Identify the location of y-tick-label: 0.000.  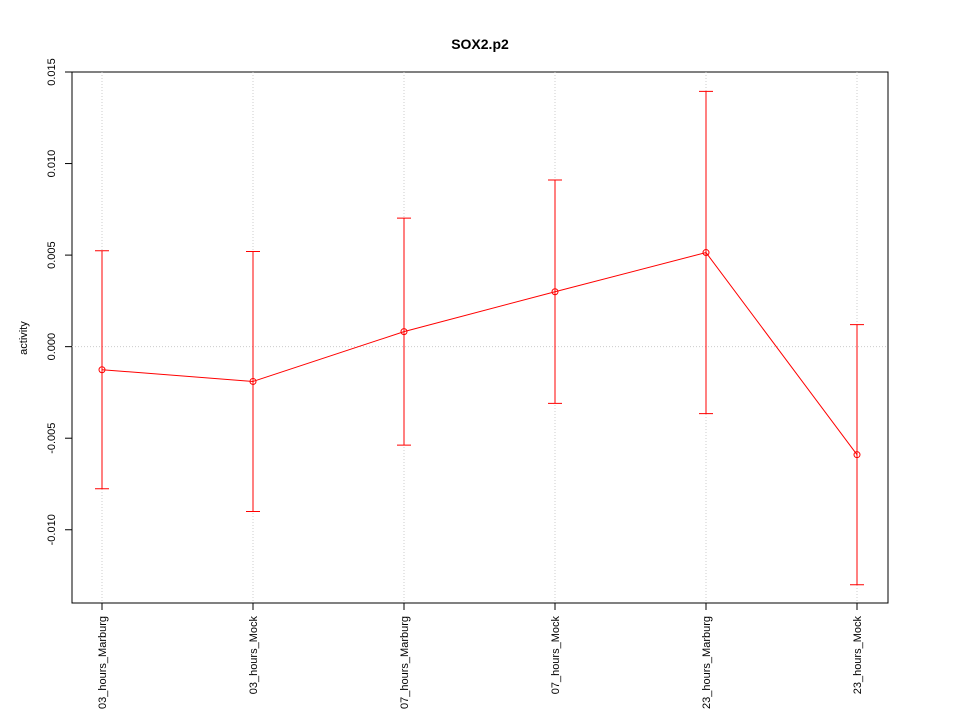
(52, 347).